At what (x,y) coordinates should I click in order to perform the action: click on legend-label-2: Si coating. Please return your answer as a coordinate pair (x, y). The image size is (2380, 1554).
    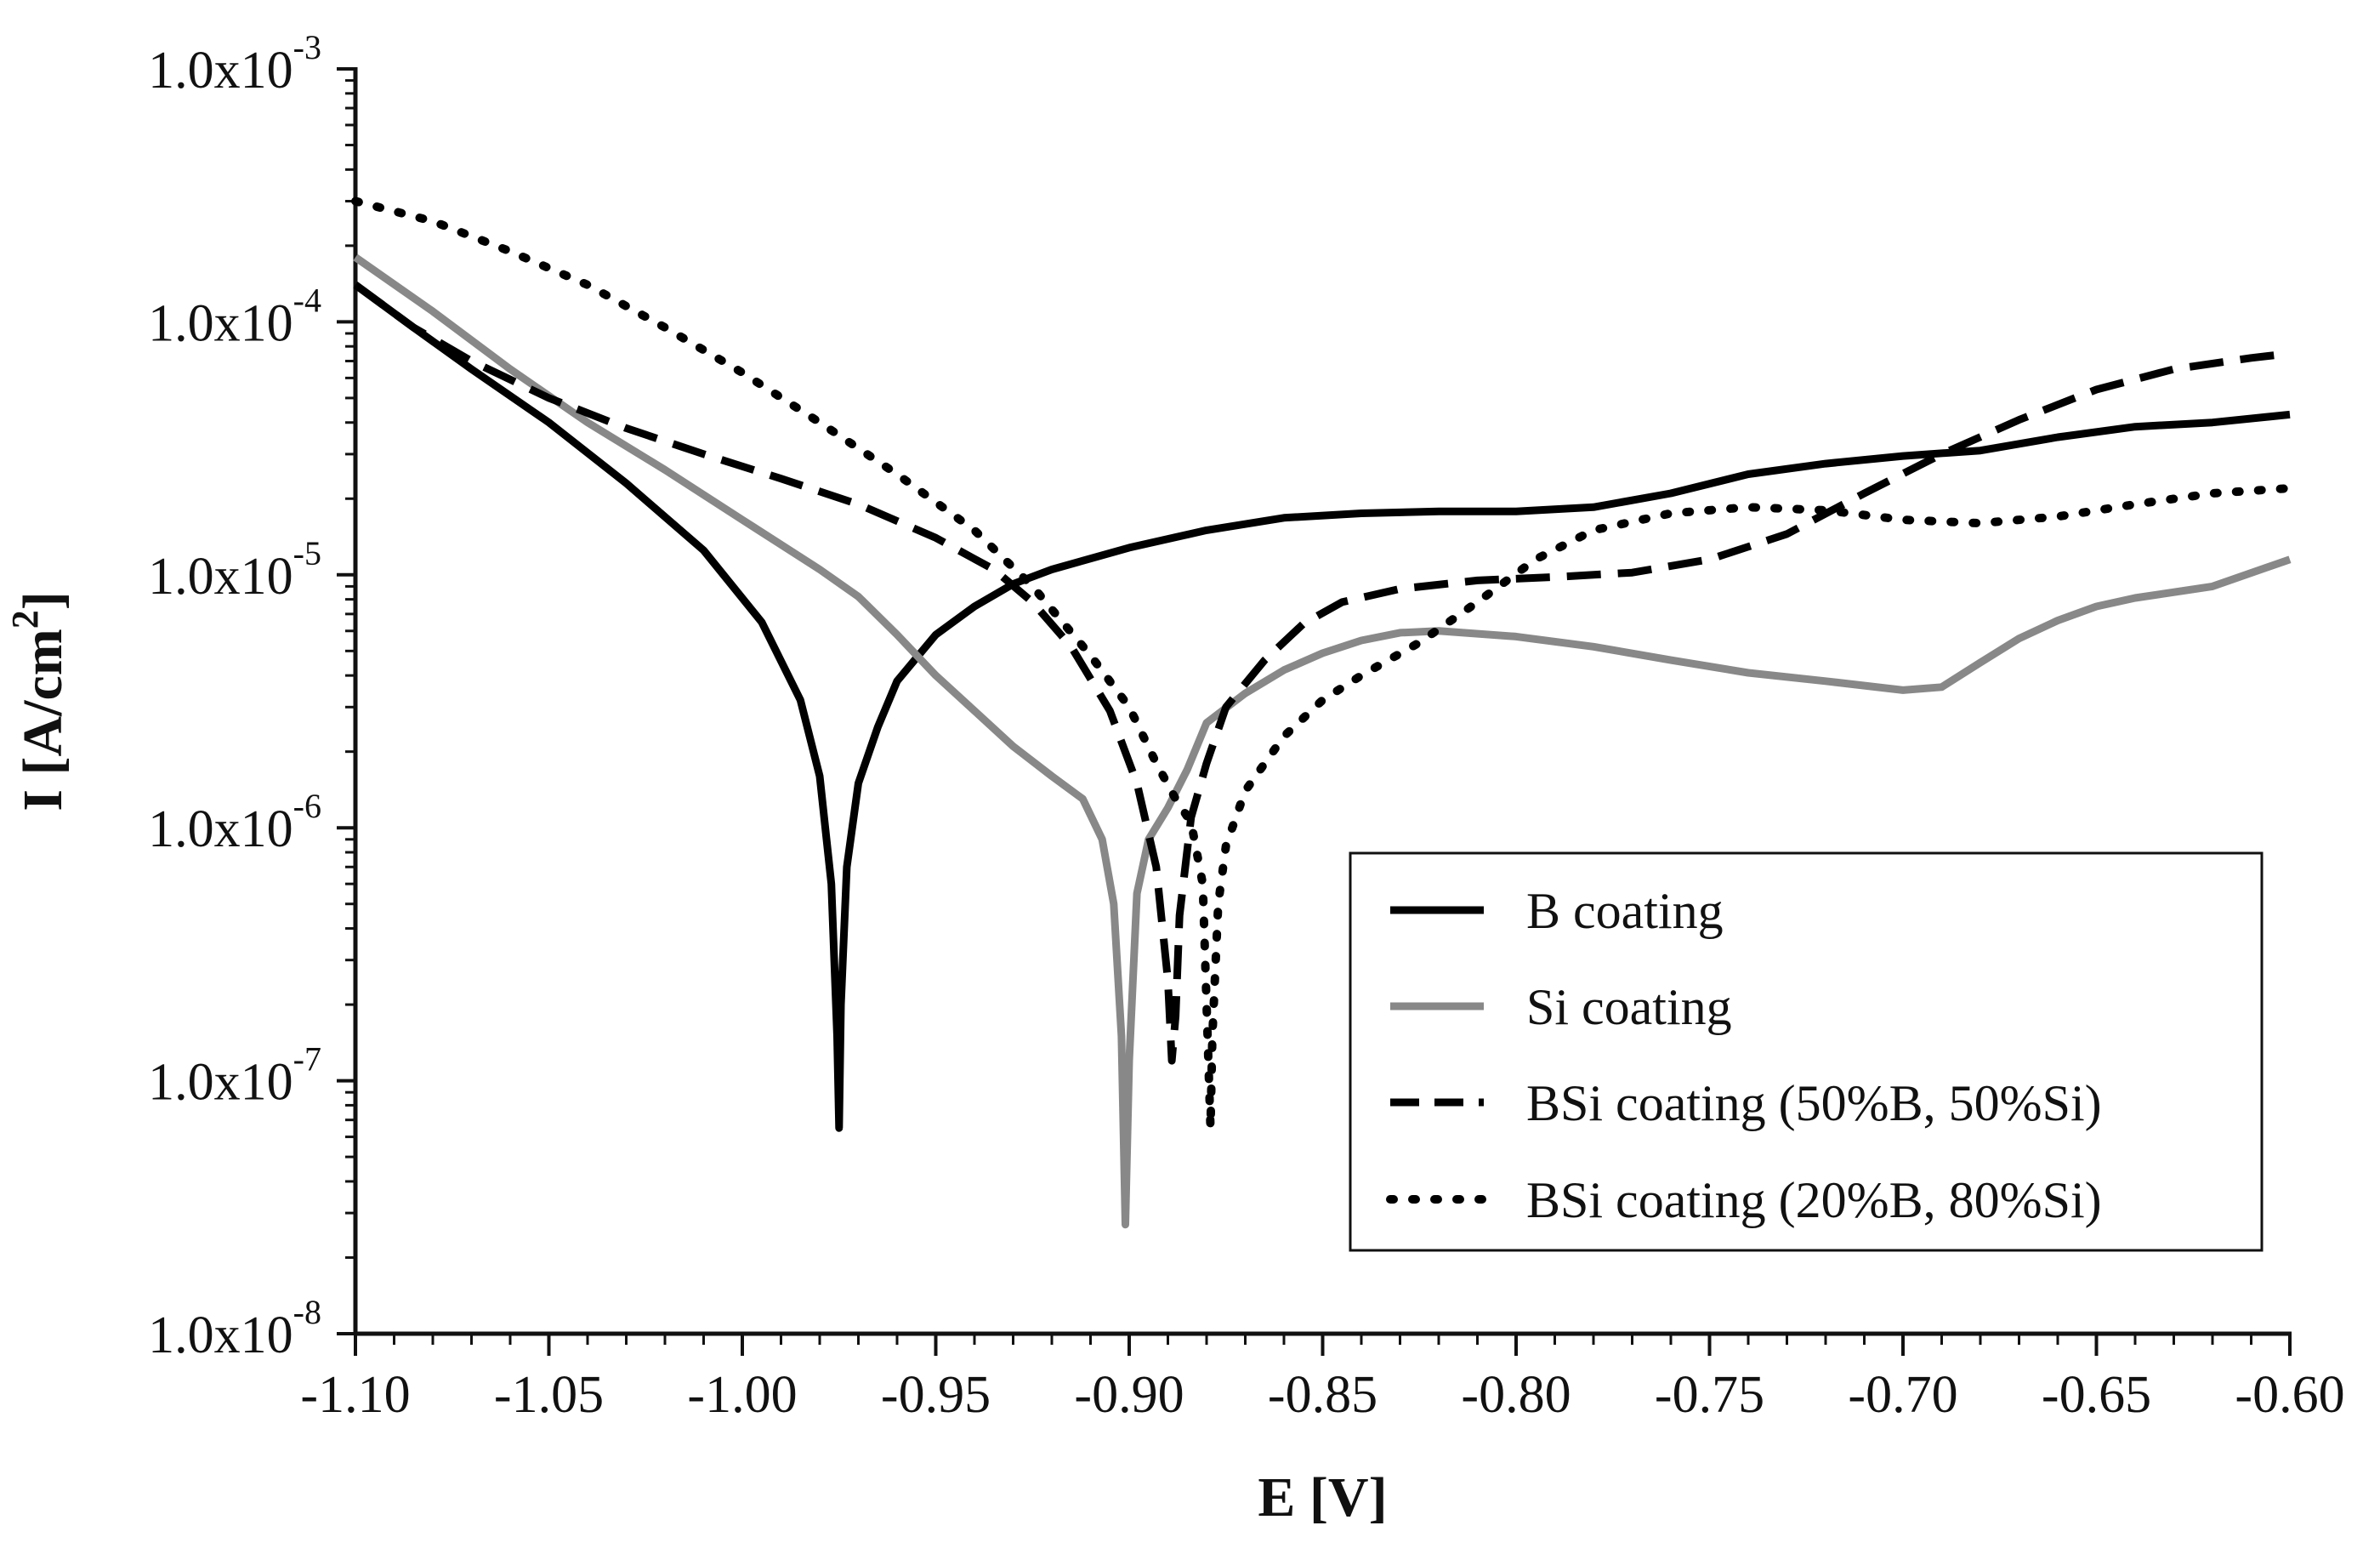
    Looking at the image, I should click on (1629, 1007).